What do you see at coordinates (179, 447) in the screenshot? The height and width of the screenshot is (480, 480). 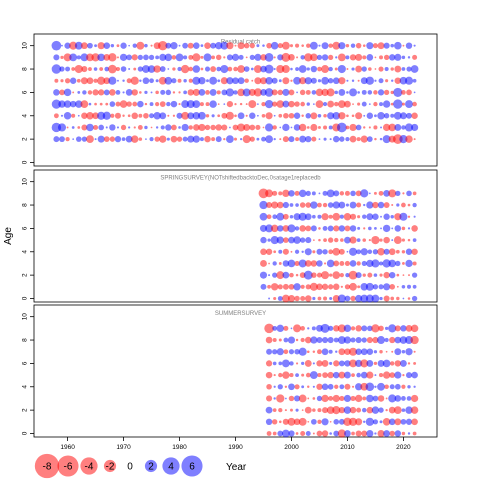 I see `x-tick-label: 1980` at bounding box center [179, 447].